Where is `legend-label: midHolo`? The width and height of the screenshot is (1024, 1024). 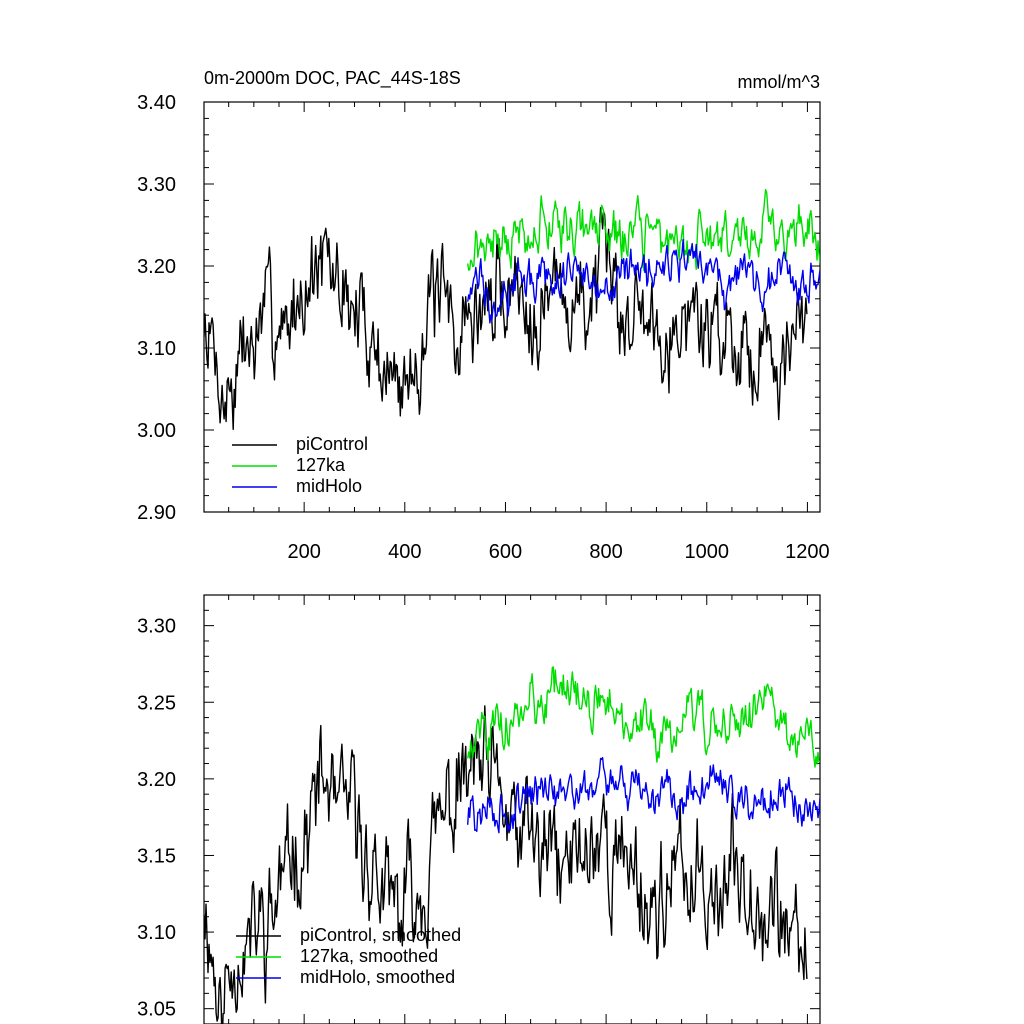
legend-label: midHolo is located at coordinates (329, 486).